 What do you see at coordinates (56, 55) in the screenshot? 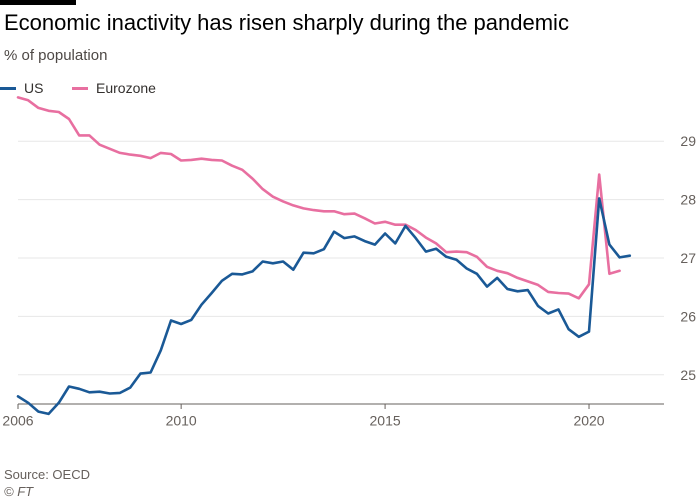
I see `chart-subtitle: % of population` at bounding box center [56, 55].